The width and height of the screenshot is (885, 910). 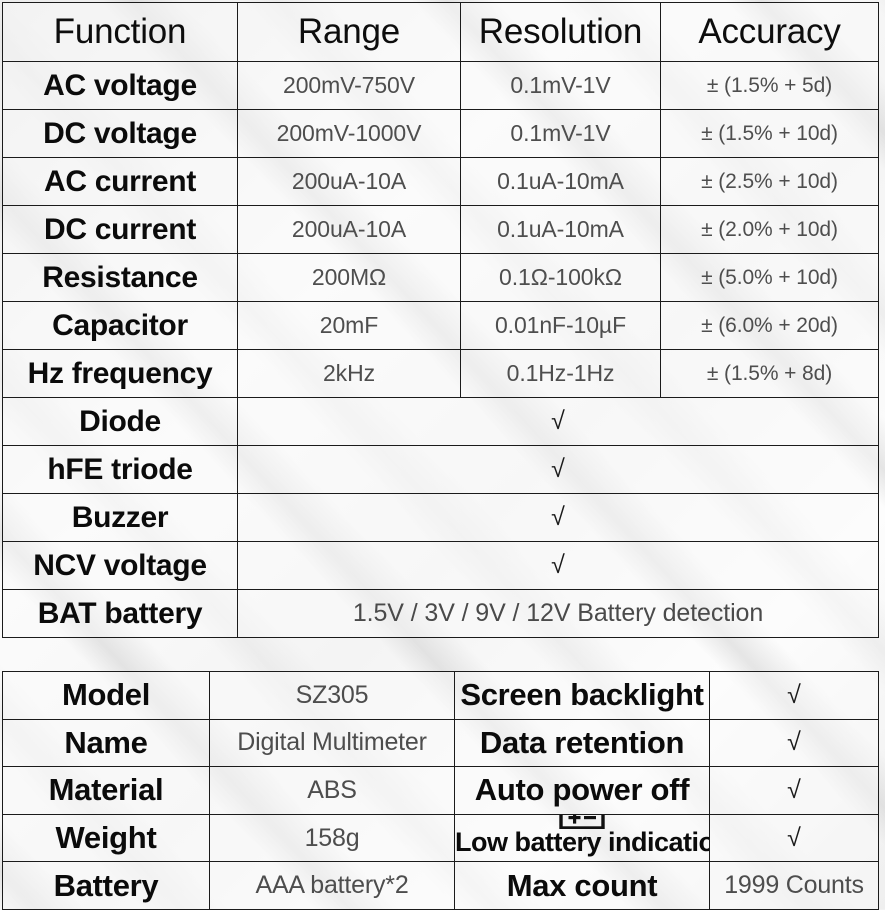 I want to click on table-row: Buzzer √, so click(x=440, y=517).